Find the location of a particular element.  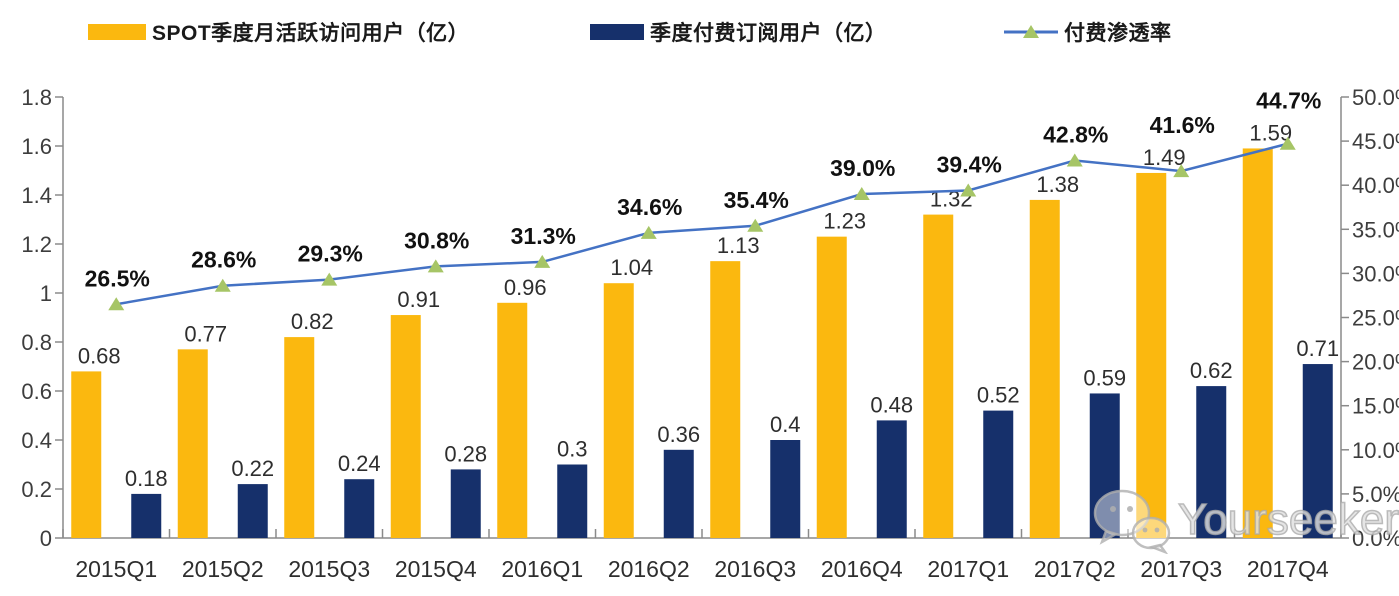

mau-bar-label: 1.49 is located at coordinates (1164, 157).